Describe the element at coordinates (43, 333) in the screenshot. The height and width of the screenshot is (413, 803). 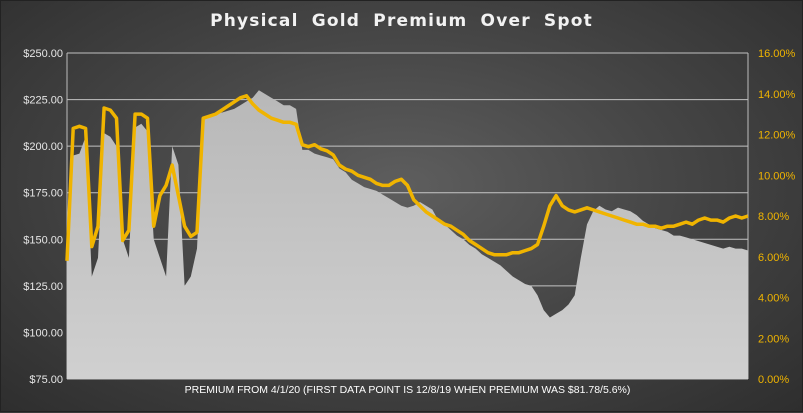
I see `y-left-tick-label: $100.00` at that location.